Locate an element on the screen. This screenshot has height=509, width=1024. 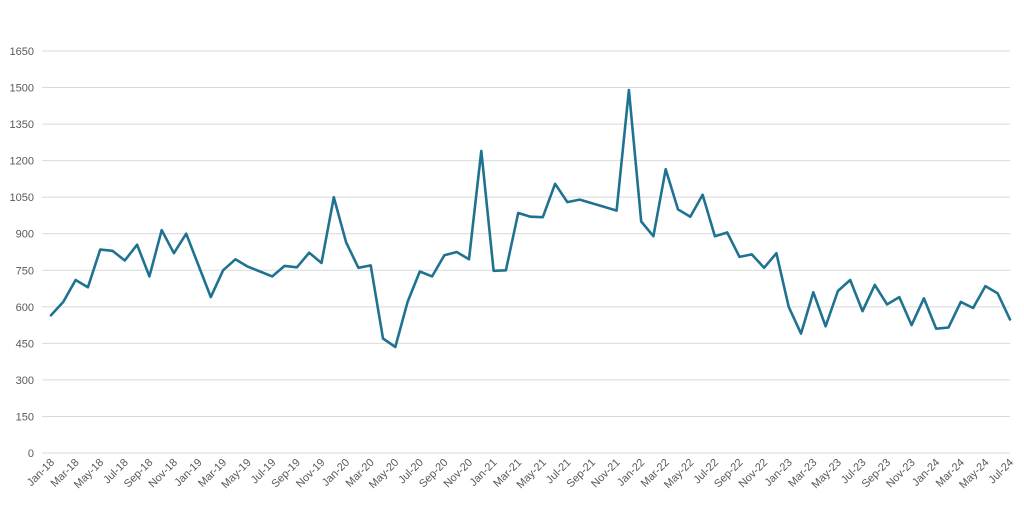
y-tick-label: 1050 is located at coordinates (22, 198).